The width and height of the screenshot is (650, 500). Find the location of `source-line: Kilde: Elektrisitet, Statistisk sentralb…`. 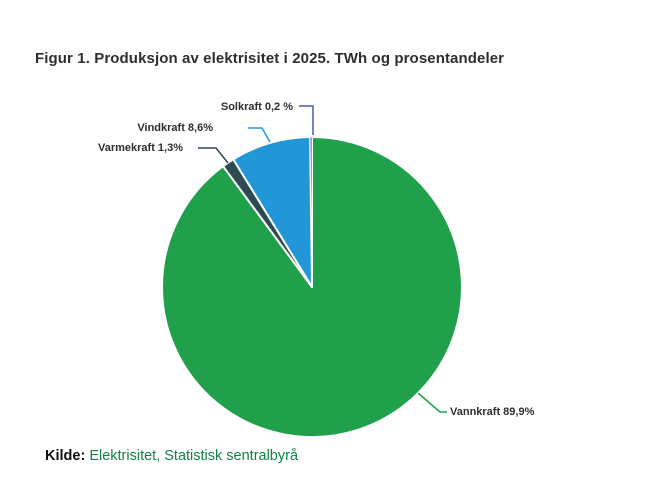

source-line: Kilde: Elektrisitet, Statistisk sentralb… is located at coordinates (171, 456).